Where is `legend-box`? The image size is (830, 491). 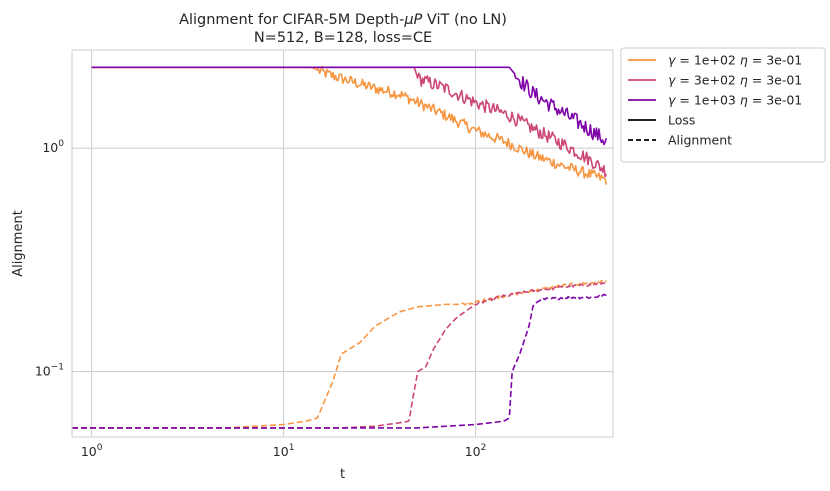
legend-box is located at coordinates (723, 105).